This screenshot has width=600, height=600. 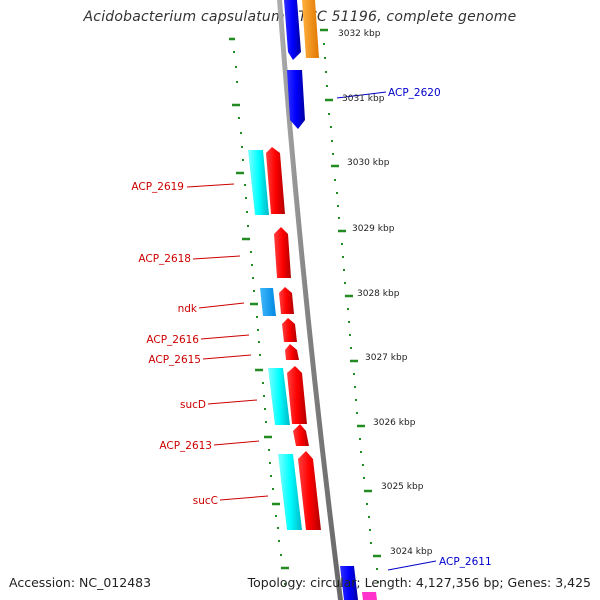 What do you see at coordinates (350, 305) in the screenshot?
I see `outer-tick-track` at bounding box center [350, 305].